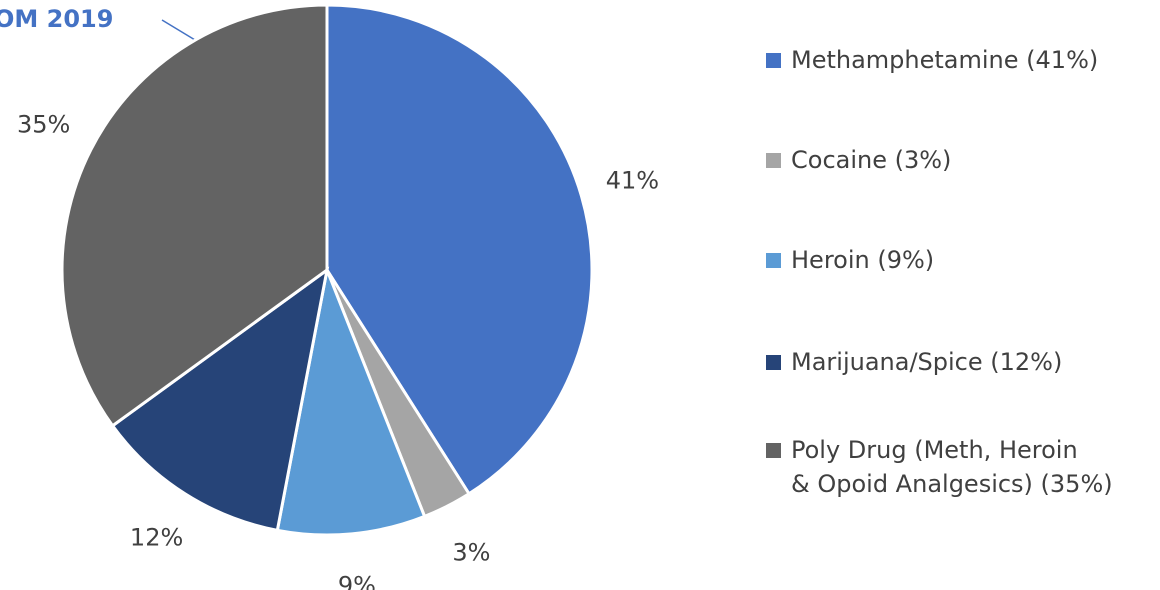 The width and height of the screenshot is (1160, 590). Describe the element at coordinates (927, 362) in the screenshot. I see `legend-label: Marijuana/Spice (12%)` at that location.